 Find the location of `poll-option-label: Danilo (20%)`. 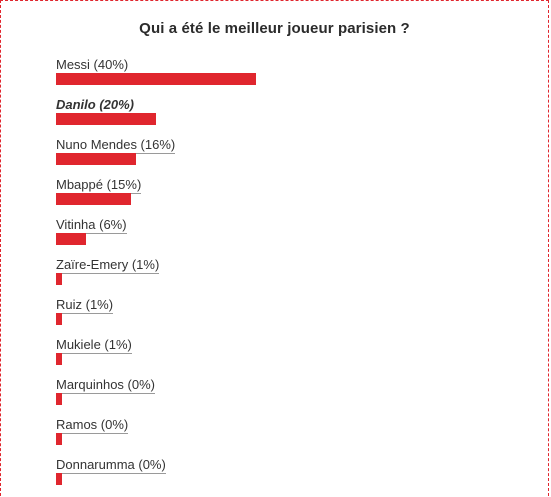

poll-option-label: Danilo (20%) is located at coordinates (95, 105).